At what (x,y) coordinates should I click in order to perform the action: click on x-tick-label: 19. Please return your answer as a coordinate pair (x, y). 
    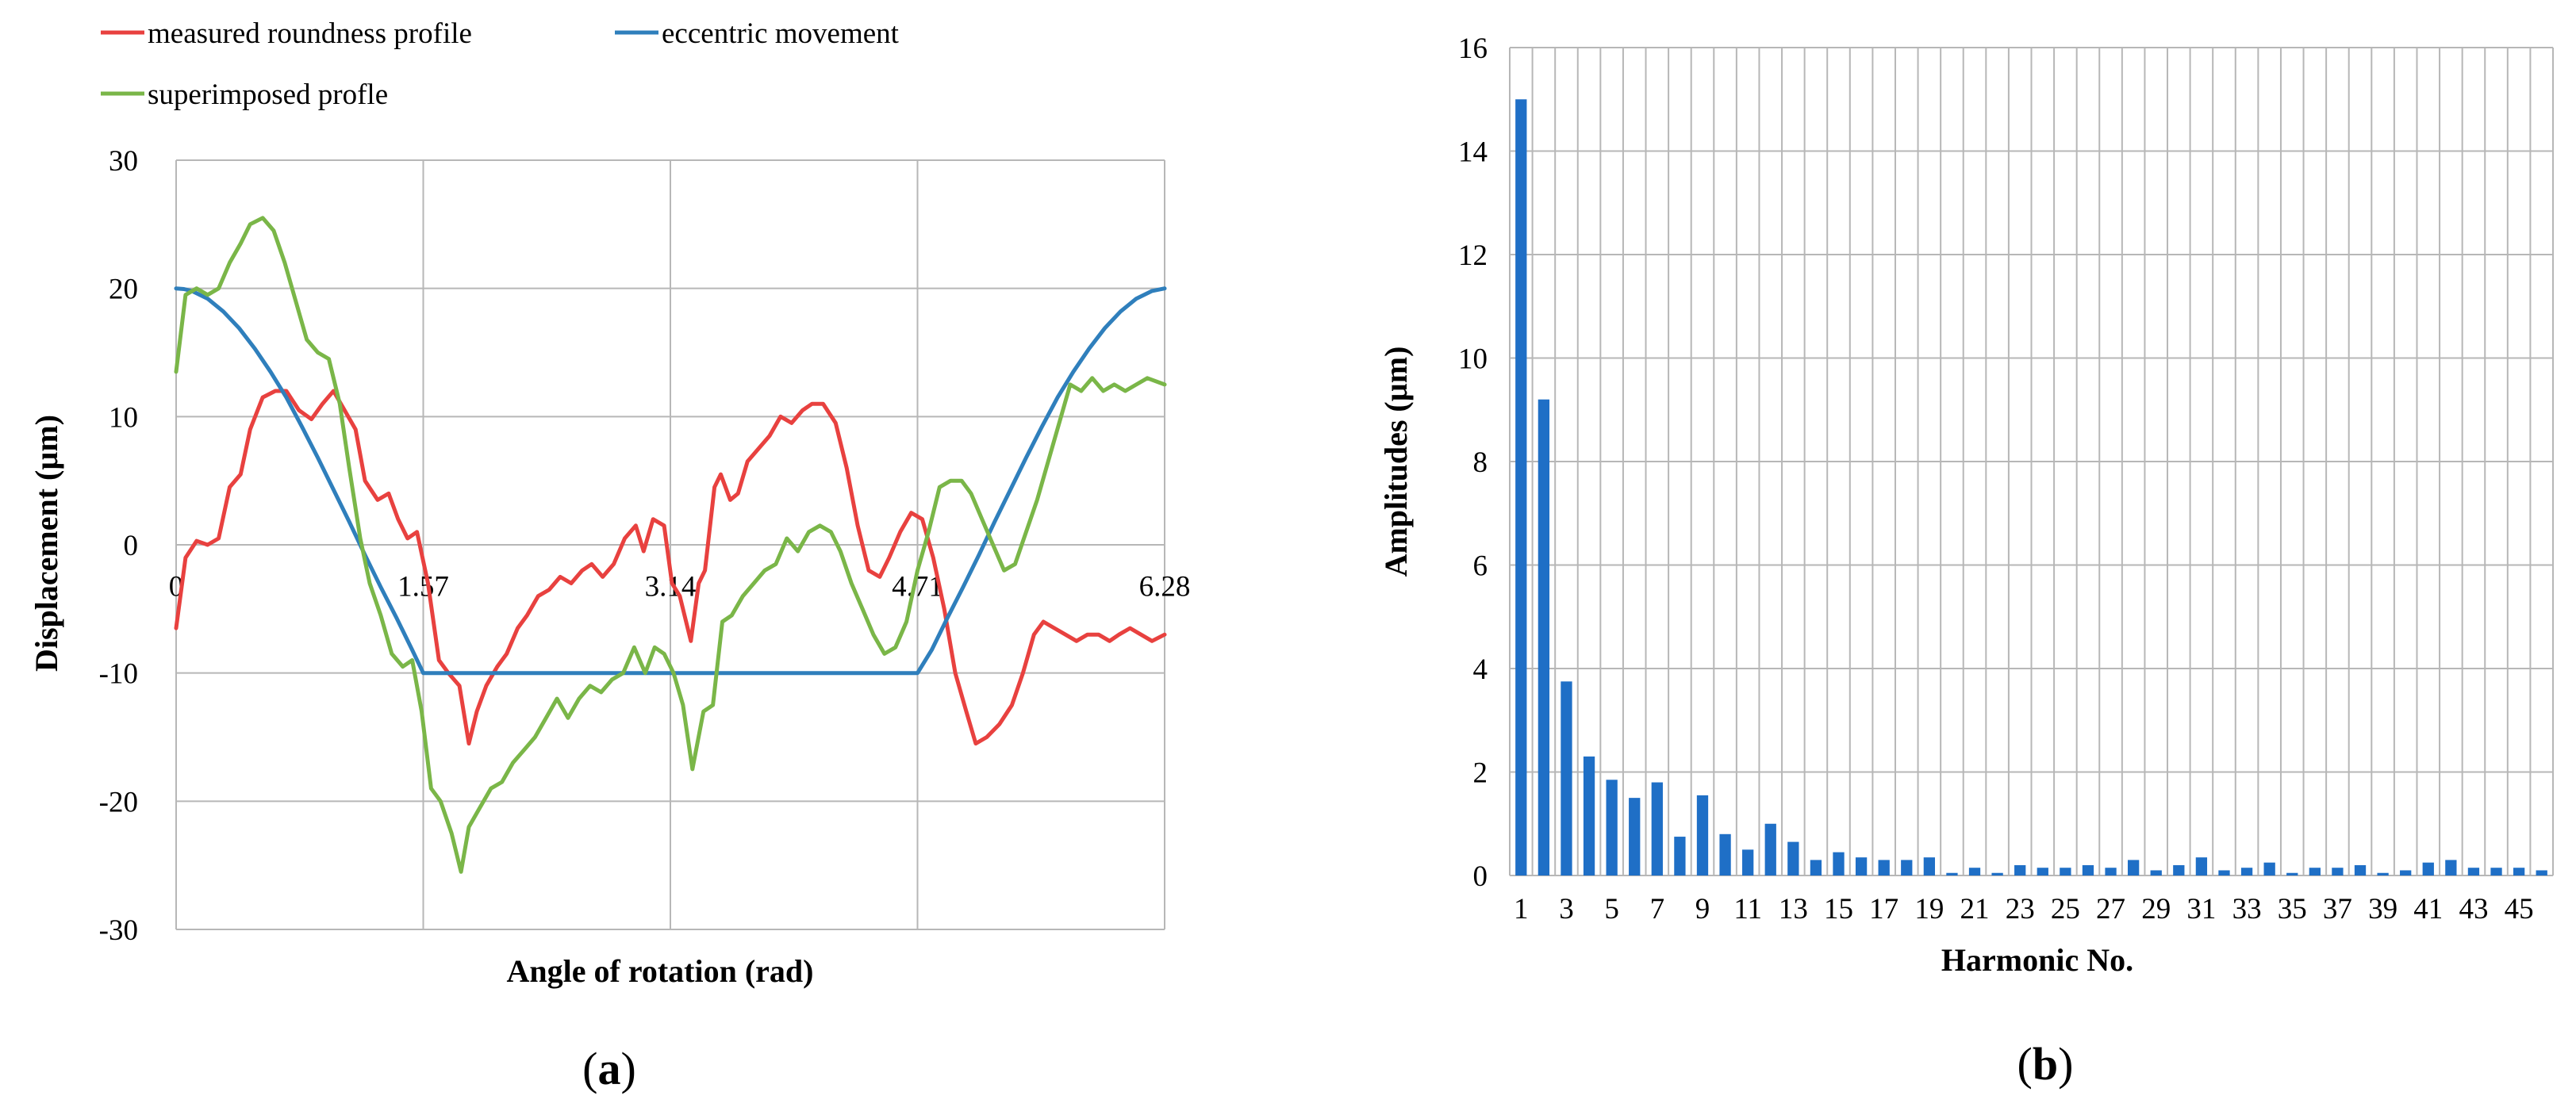
    Looking at the image, I should click on (1929, 909).